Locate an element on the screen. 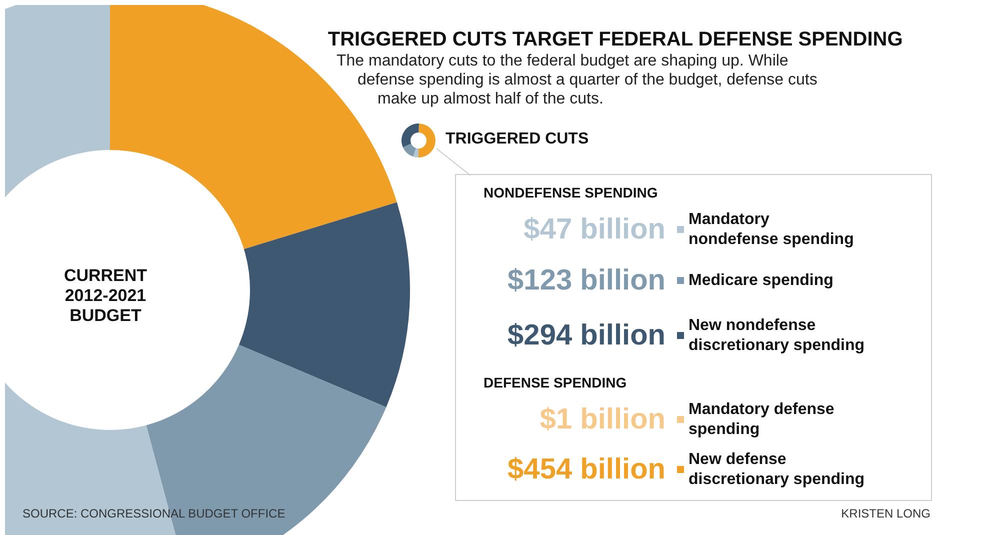  data-label: $294 billion is located at coordinates (587, 336).